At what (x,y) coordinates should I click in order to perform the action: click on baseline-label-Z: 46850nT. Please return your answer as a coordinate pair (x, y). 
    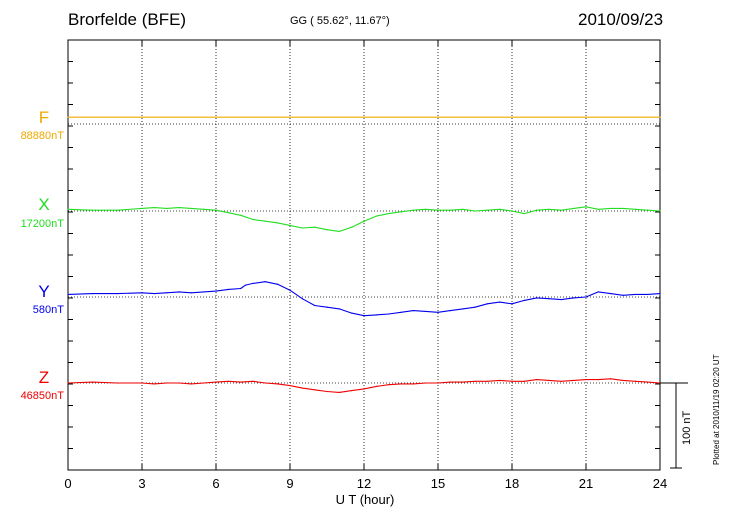
    Looking at the image, I should click on (42, 396).